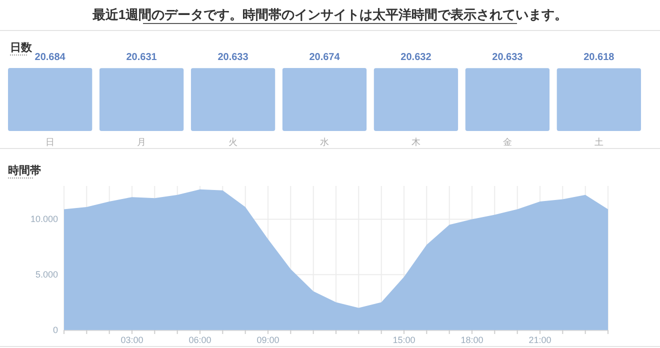 The width and height of the screenshot is (660, 348). Describe the element at coordinates (324, 142) in the screenshot. I see `x-tick-label: 水` at that location.